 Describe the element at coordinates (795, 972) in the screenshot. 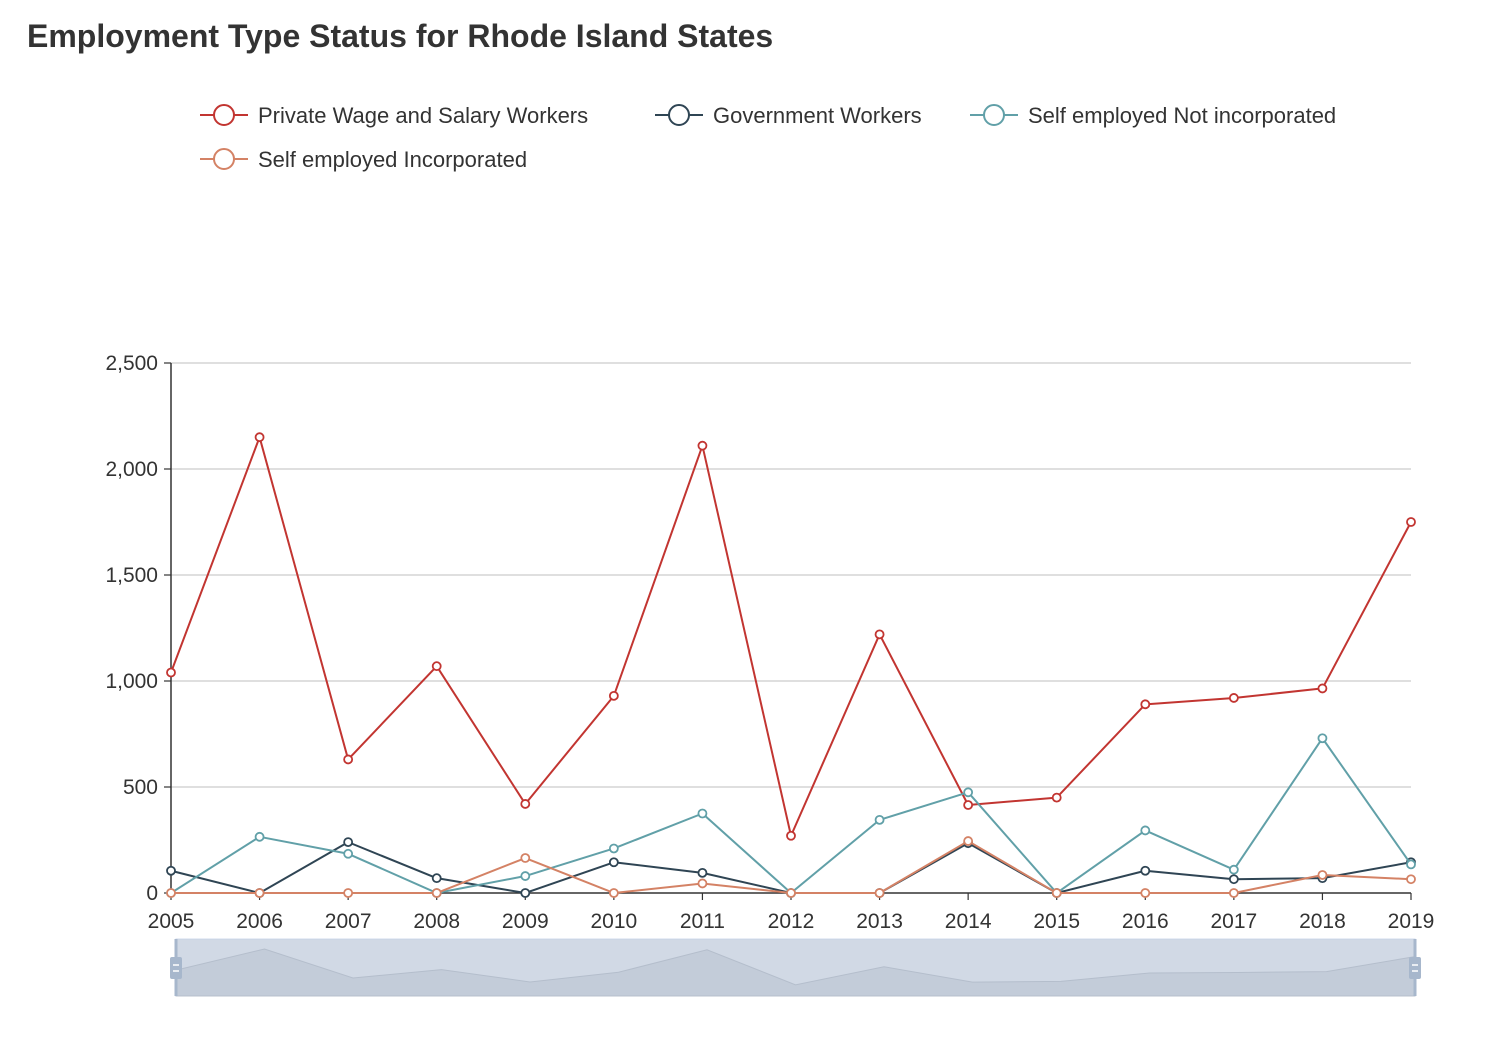

I see `zoom-preview-area` at that location.